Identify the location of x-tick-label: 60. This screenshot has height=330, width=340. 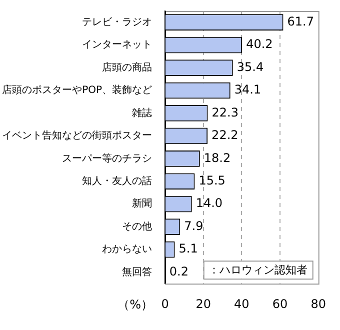
(280, 303).